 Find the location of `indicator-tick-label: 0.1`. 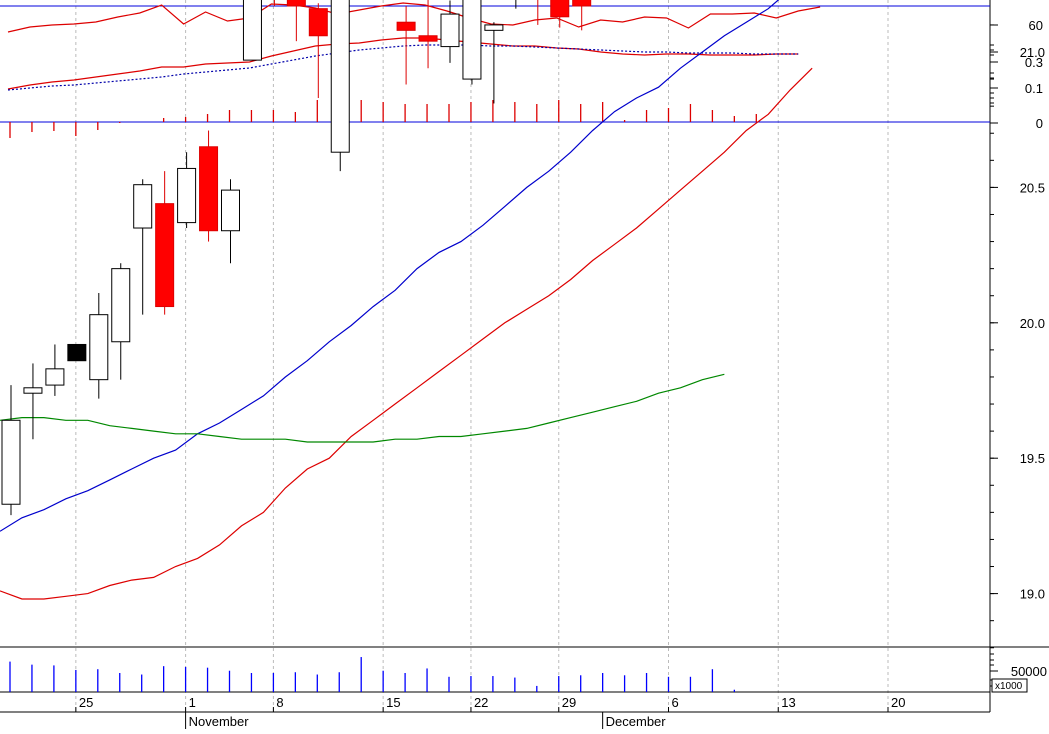

indicator-tick-label: 0.1 is located at coordinates (1034, 88).